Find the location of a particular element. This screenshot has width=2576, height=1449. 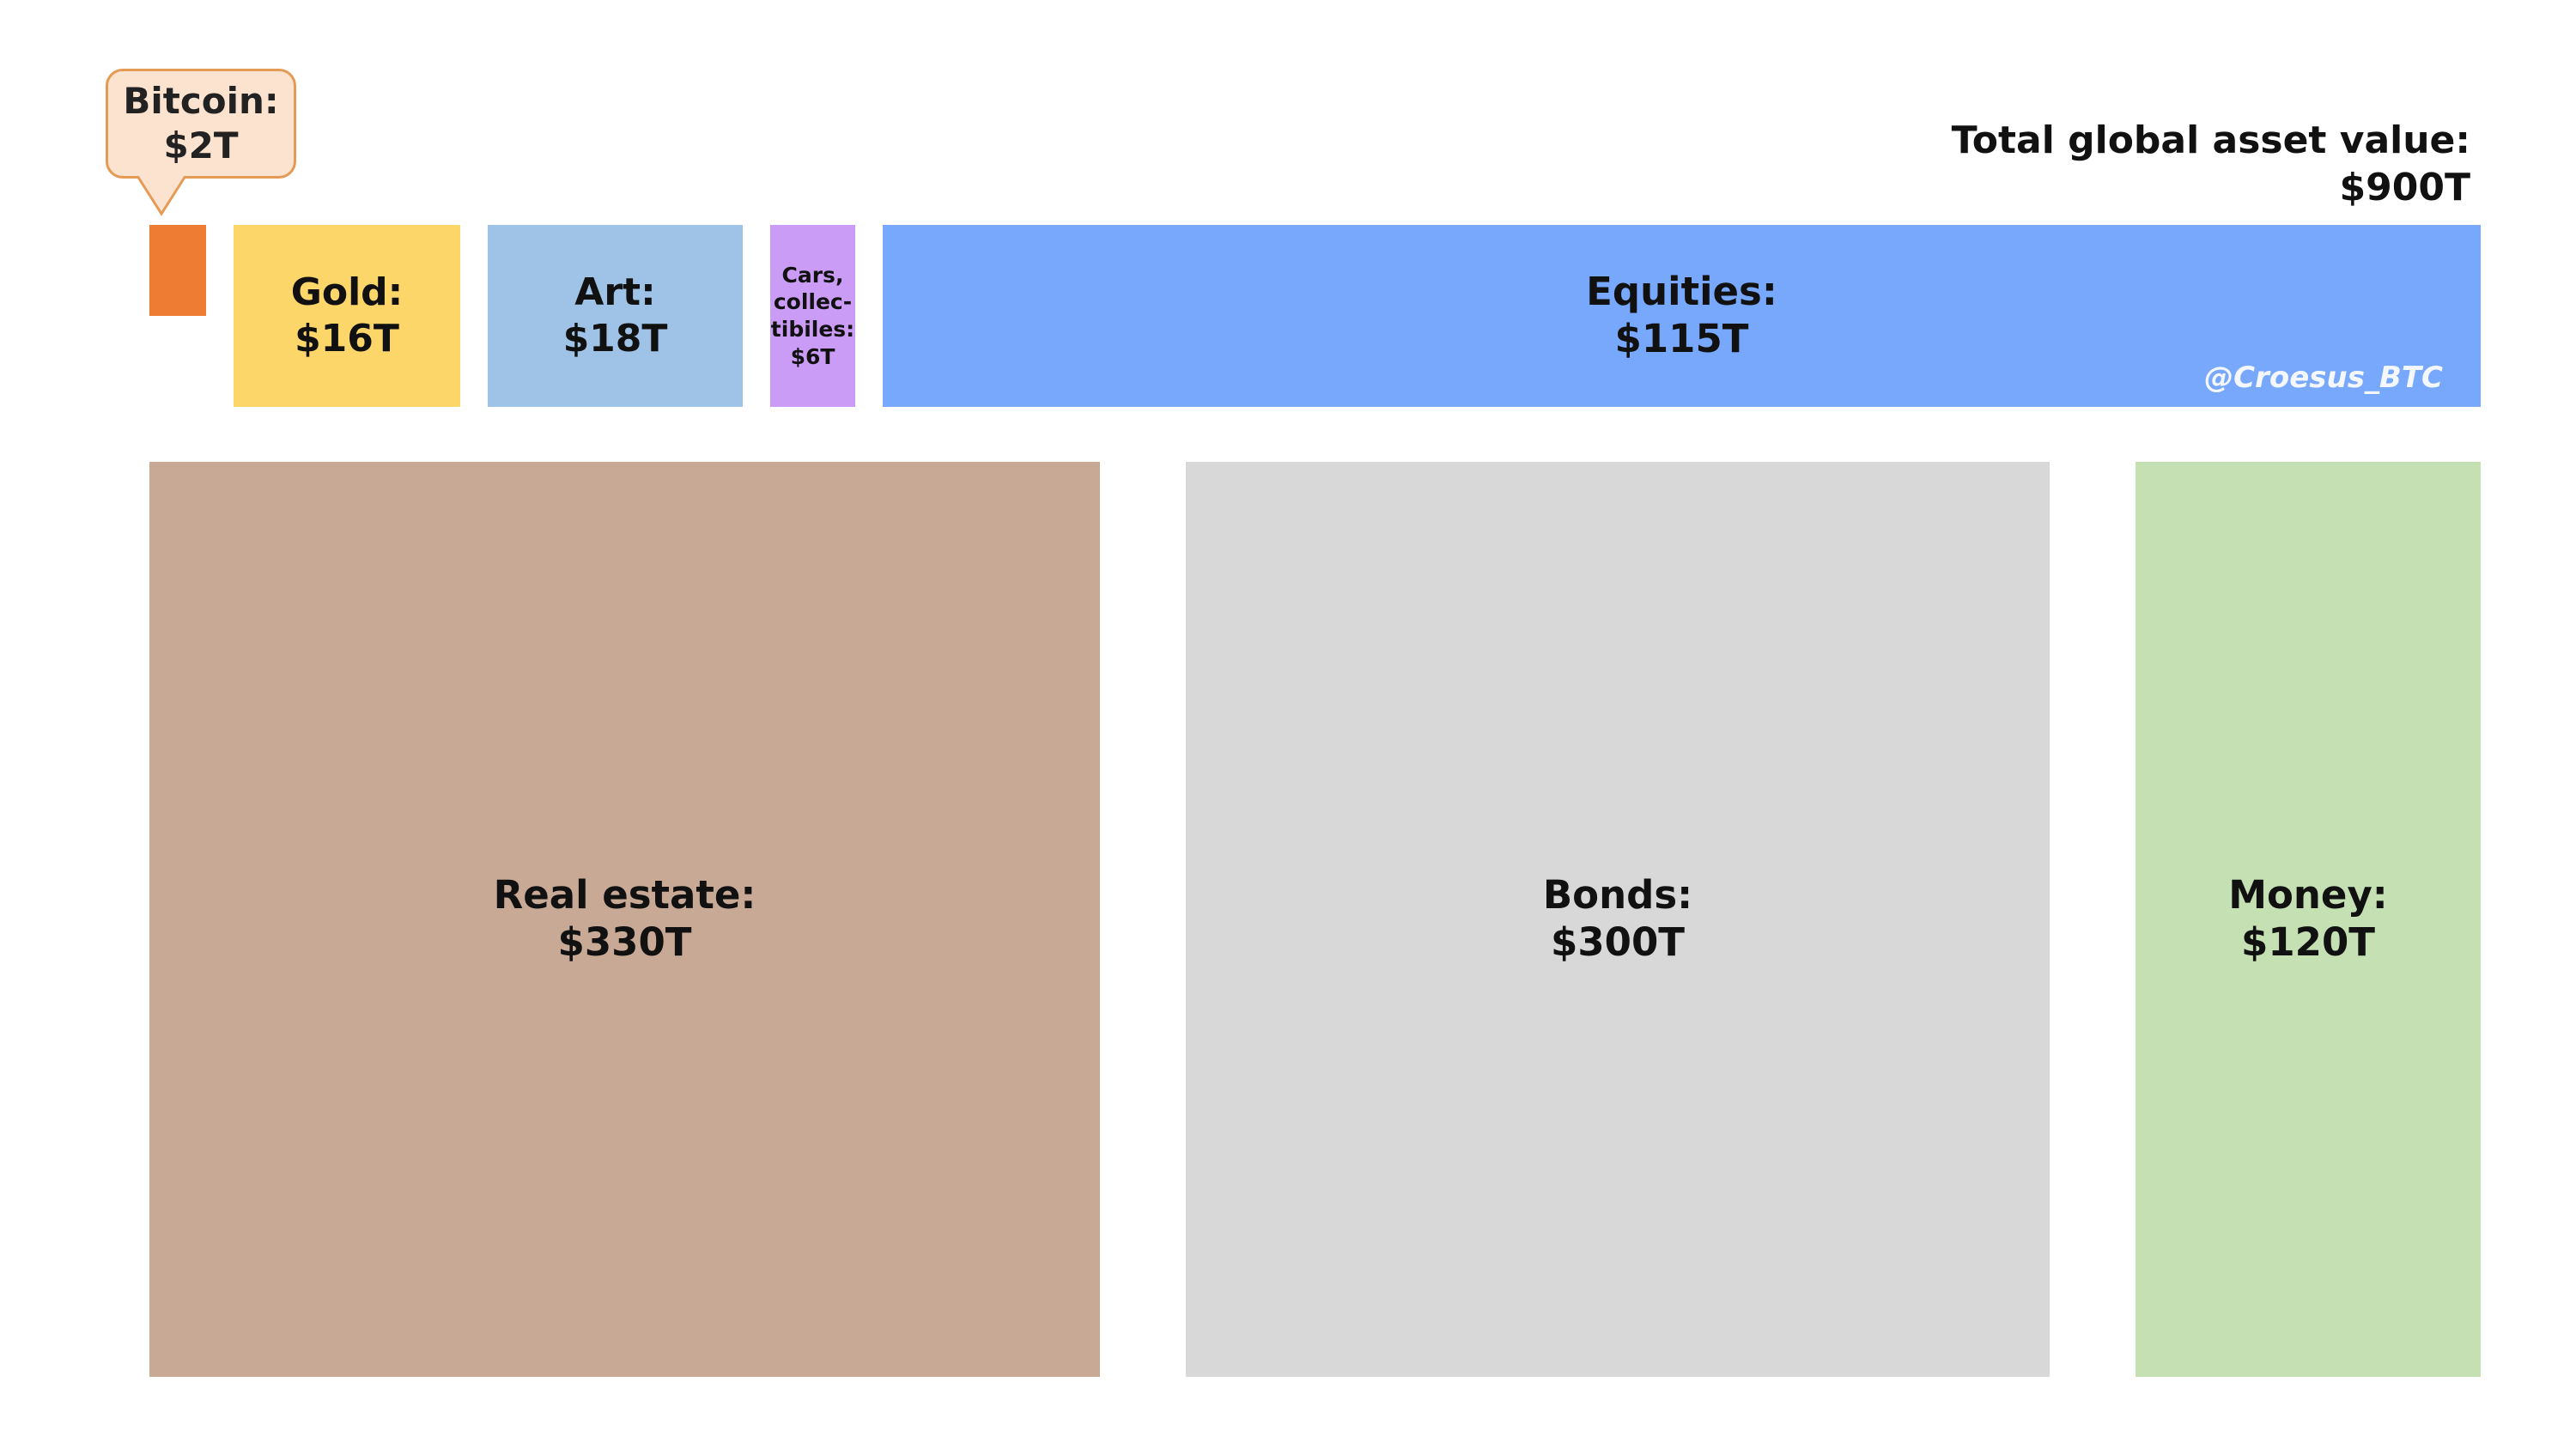

cars-block: Cars, collec- tibiles: $6T is located at coordinates (812, 316).